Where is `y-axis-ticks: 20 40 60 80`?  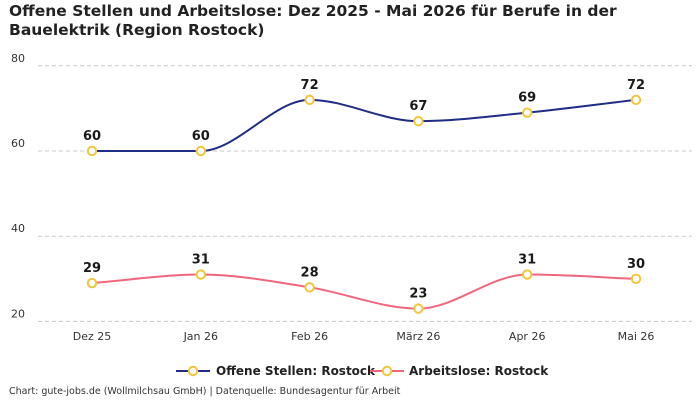 y-axis-ticks: 20 40 60 80 is located at coordinates (18, 186).